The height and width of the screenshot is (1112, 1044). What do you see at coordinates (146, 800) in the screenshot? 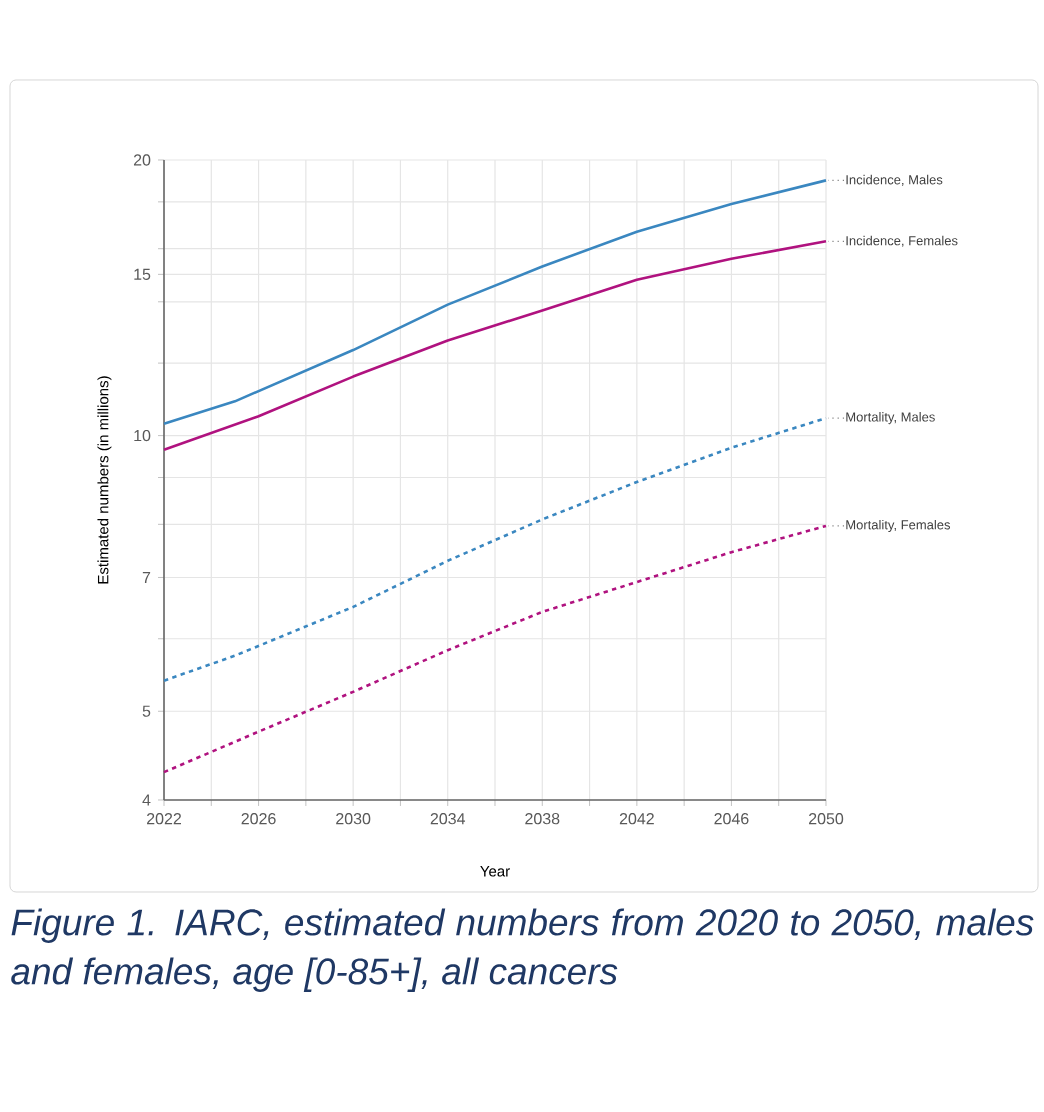
I see `y-tick-label: 4` at bounding box center [146, 800].